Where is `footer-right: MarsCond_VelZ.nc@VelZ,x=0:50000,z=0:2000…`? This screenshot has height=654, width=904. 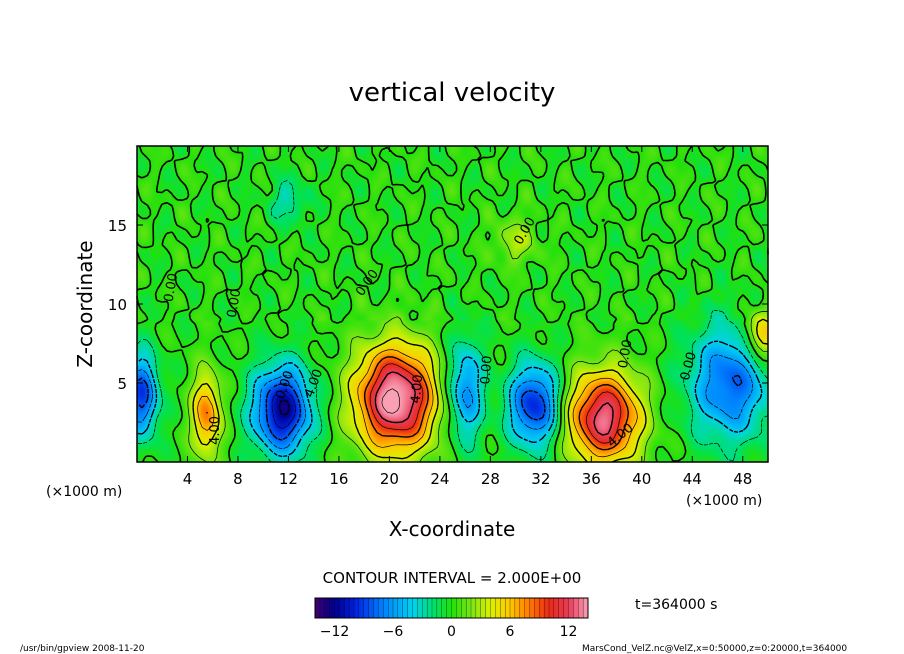 footer-right: MarsCond_VelZ.nc@VelZ,x=0:50000,z=0:2000… is located at coordinates (714, 649).